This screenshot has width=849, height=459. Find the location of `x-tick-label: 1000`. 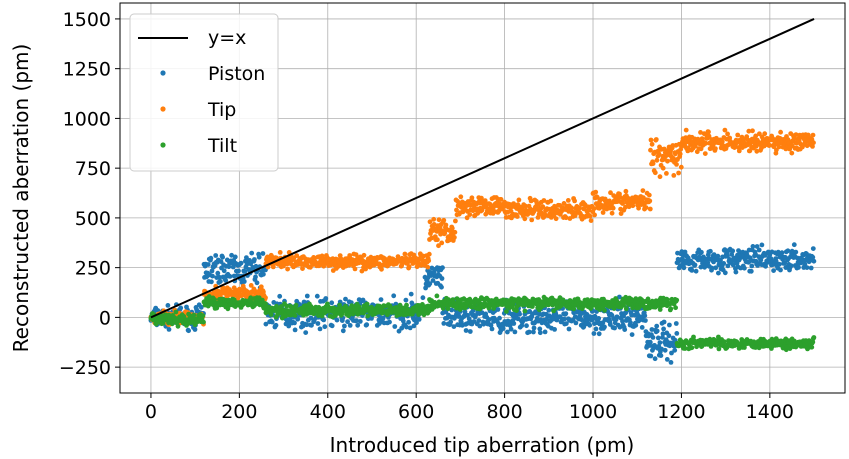

x-tick-label: 1000 is located at coordinates (593, 412).